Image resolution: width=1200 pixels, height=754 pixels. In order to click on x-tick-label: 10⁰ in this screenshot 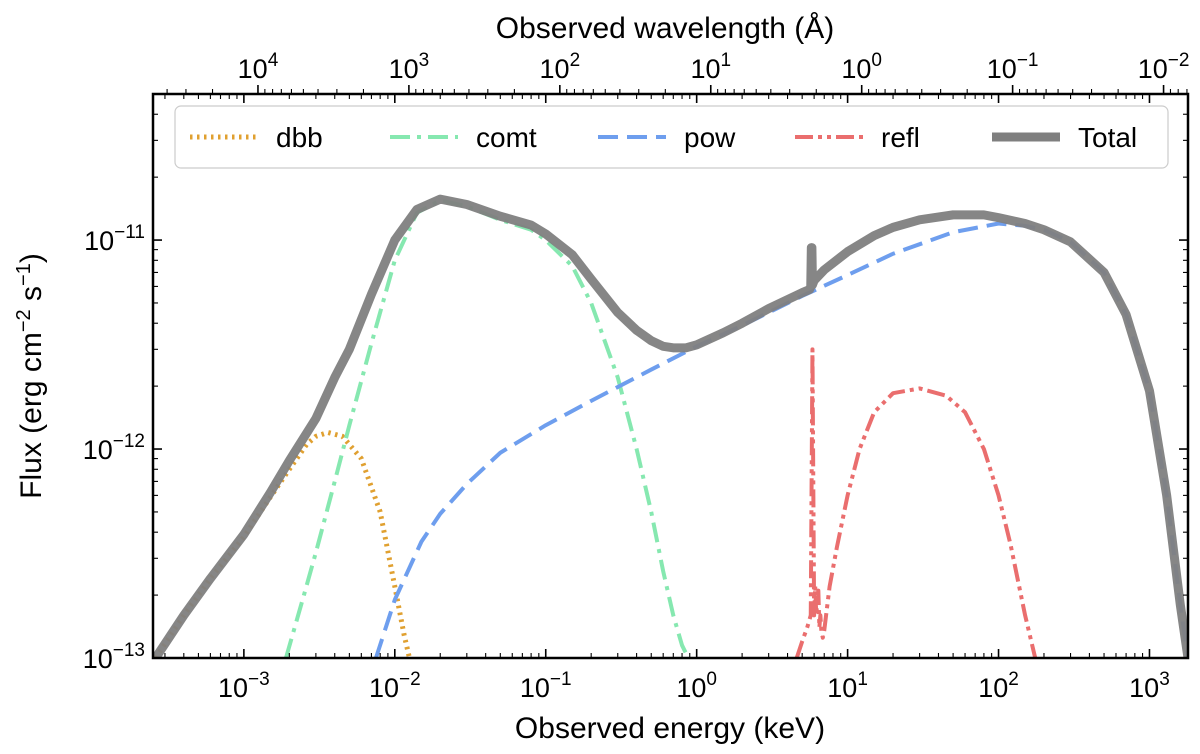, I will do `click(696, 686)`.